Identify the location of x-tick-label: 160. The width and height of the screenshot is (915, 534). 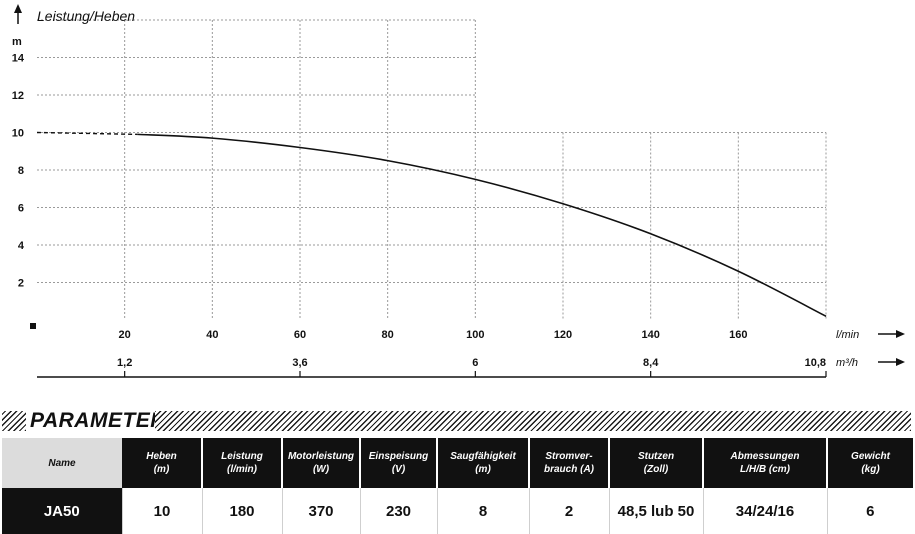
(738, 335).